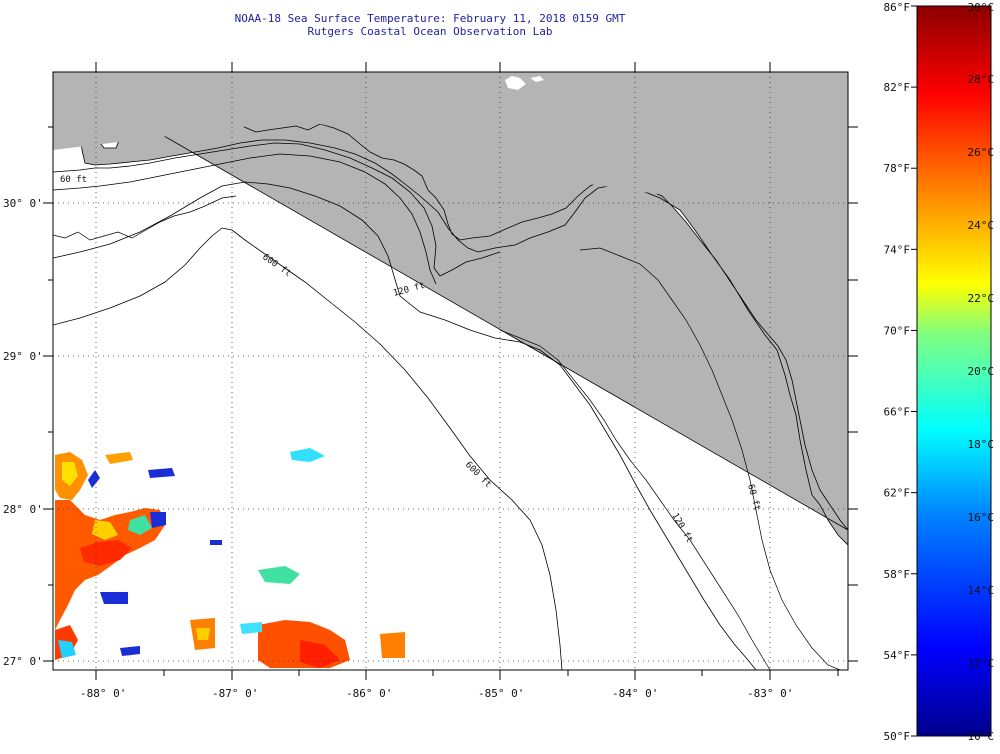 This screenshot has width=1000, height=754. I want to click on celsius-label: 30°C, so click(981, 7).